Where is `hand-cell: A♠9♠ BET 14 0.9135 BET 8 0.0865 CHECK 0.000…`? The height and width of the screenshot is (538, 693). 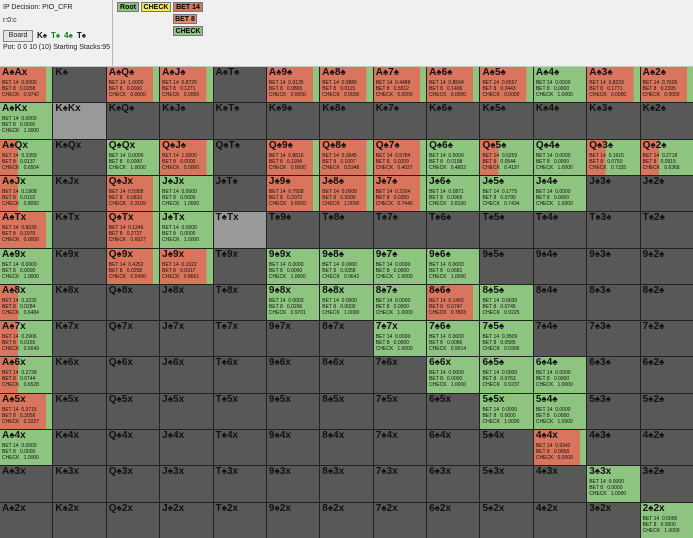
hand-cell: A♠9♠ BET 14 0.9135 BET 8 0.0865 CHECK 0.000… is located at coordinates (293, 85).